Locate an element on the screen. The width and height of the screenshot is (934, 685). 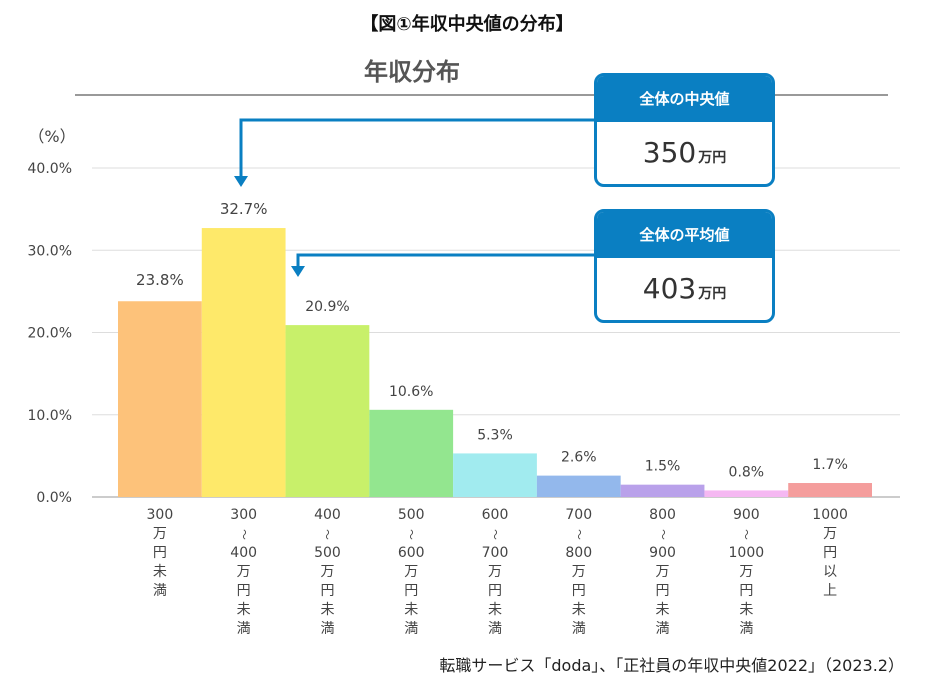
data-label: 20.9% is located at coordinates (327, 307).